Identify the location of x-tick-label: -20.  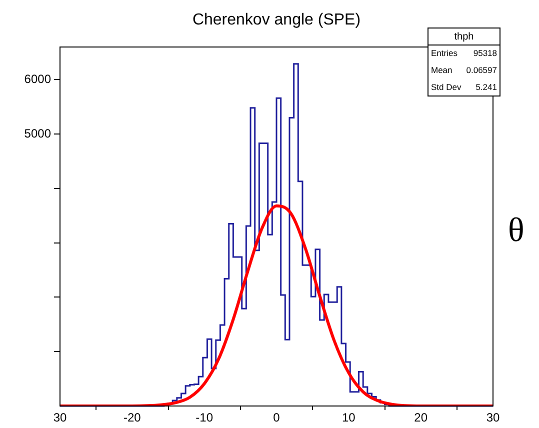
(132, 417).